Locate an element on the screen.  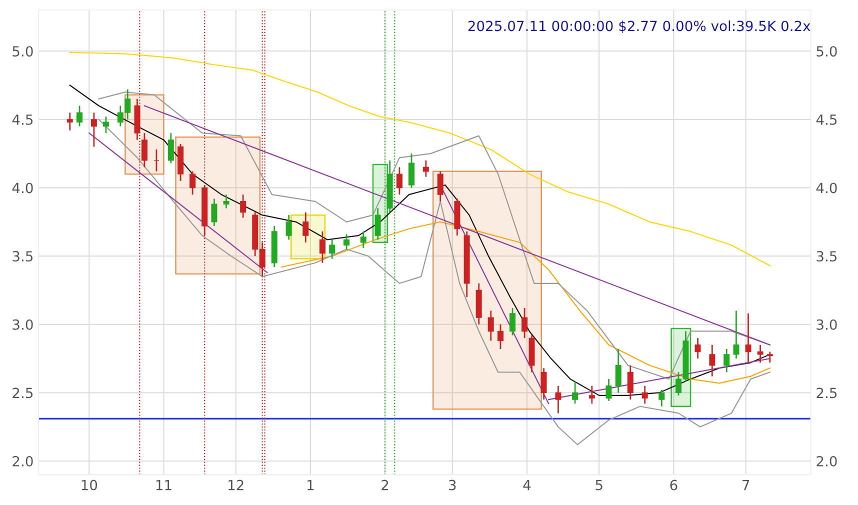
y-tick-label: 4.5 is located at coordinates (22, 119).